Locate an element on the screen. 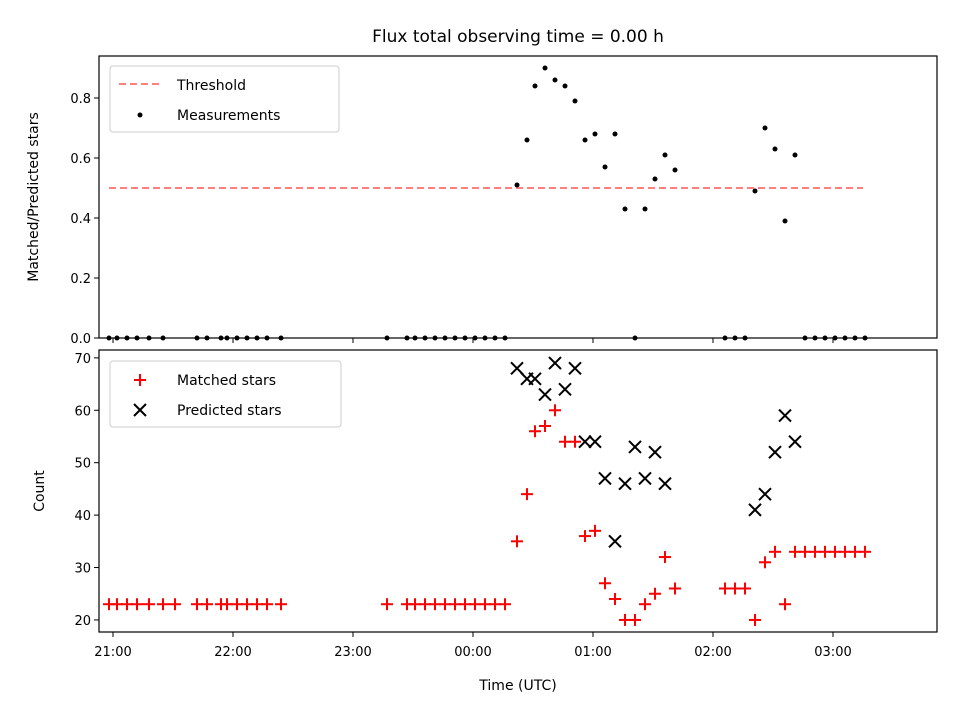 The width and height of the screenshot is (960, 720). x-tick-label: 21:00 is located at coordinates (112, 652).